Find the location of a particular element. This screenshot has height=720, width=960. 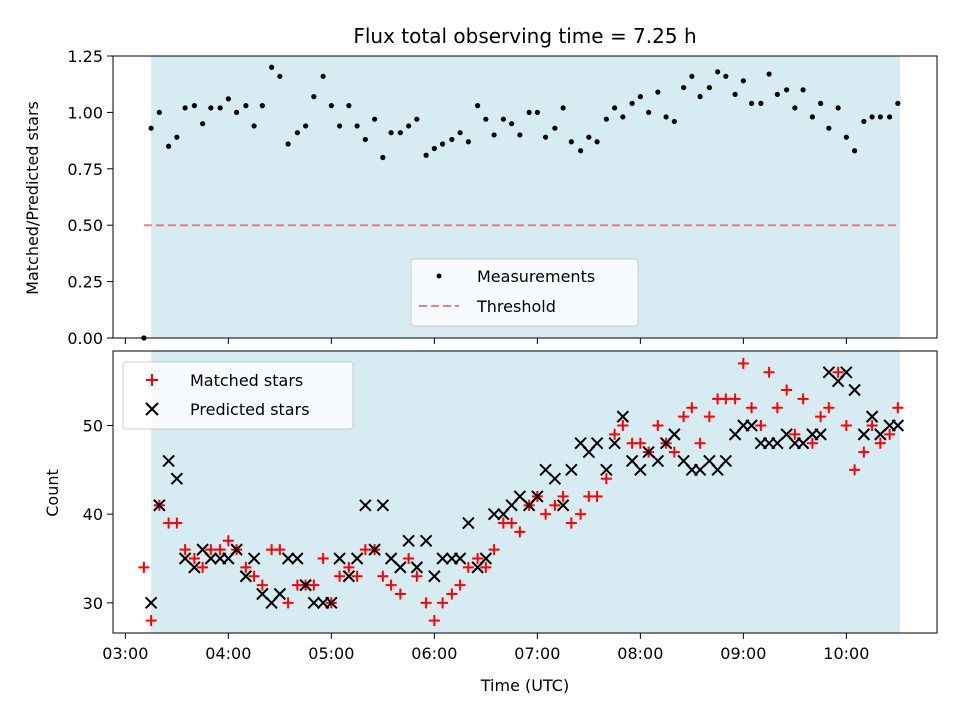

legend-matched-marker is located at coordinates (152, 380).